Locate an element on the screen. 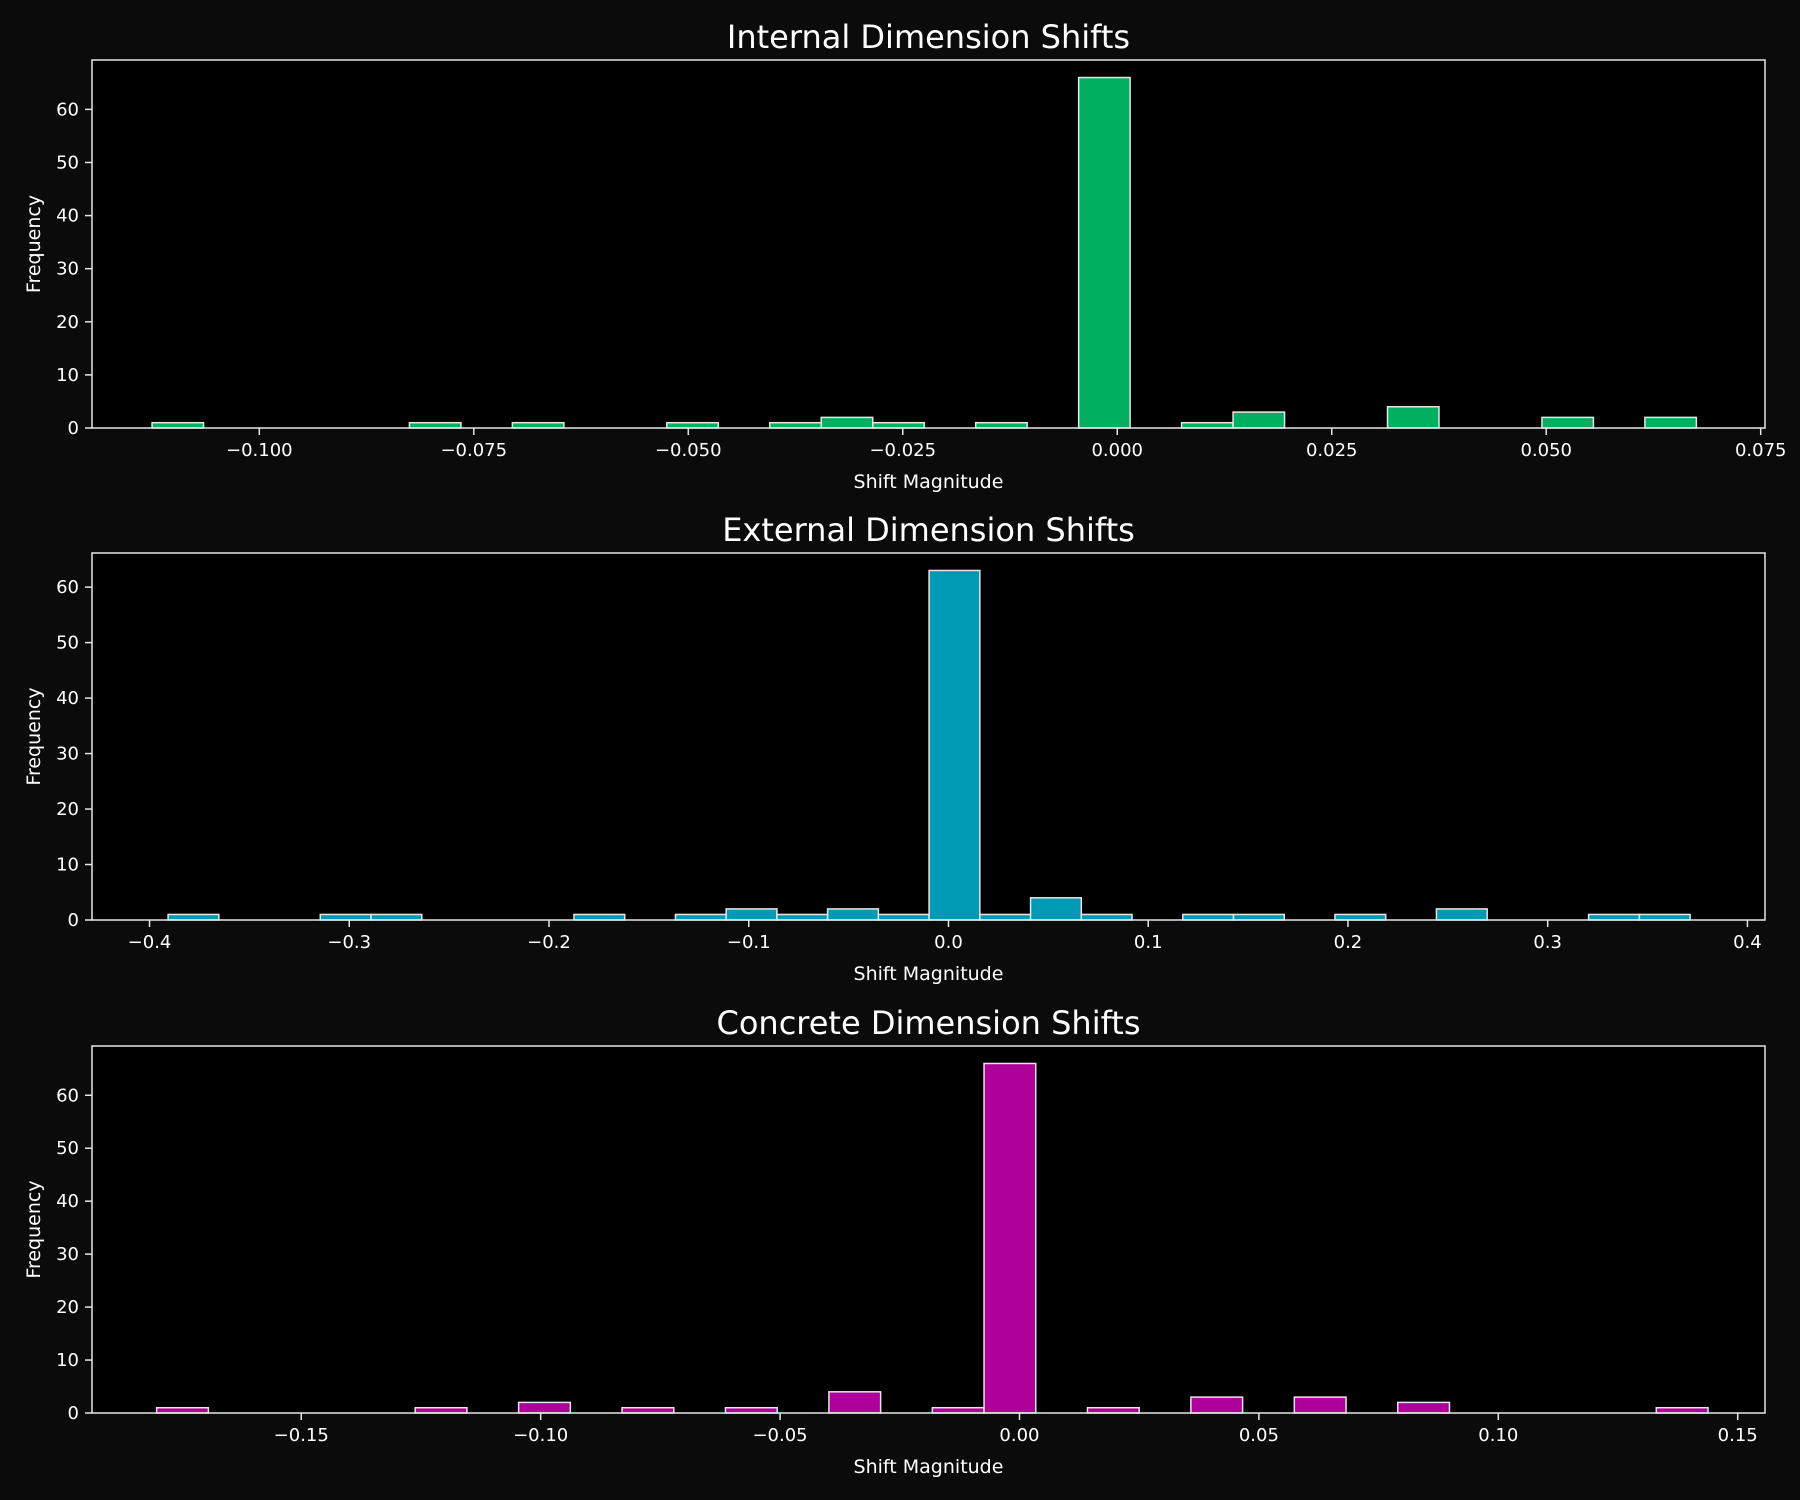  chart-title: External Dimension Shifts is located at coordinates (928, 530).